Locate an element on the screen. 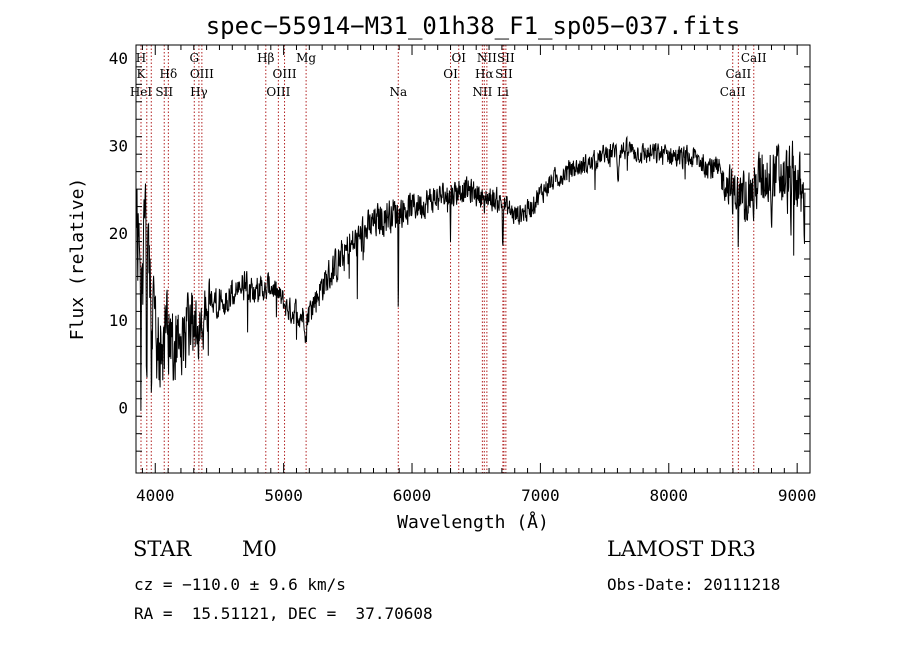 The width and height of the screenshot is (900, 649). object-subclass: M0 is located at coordinates (259, 549).